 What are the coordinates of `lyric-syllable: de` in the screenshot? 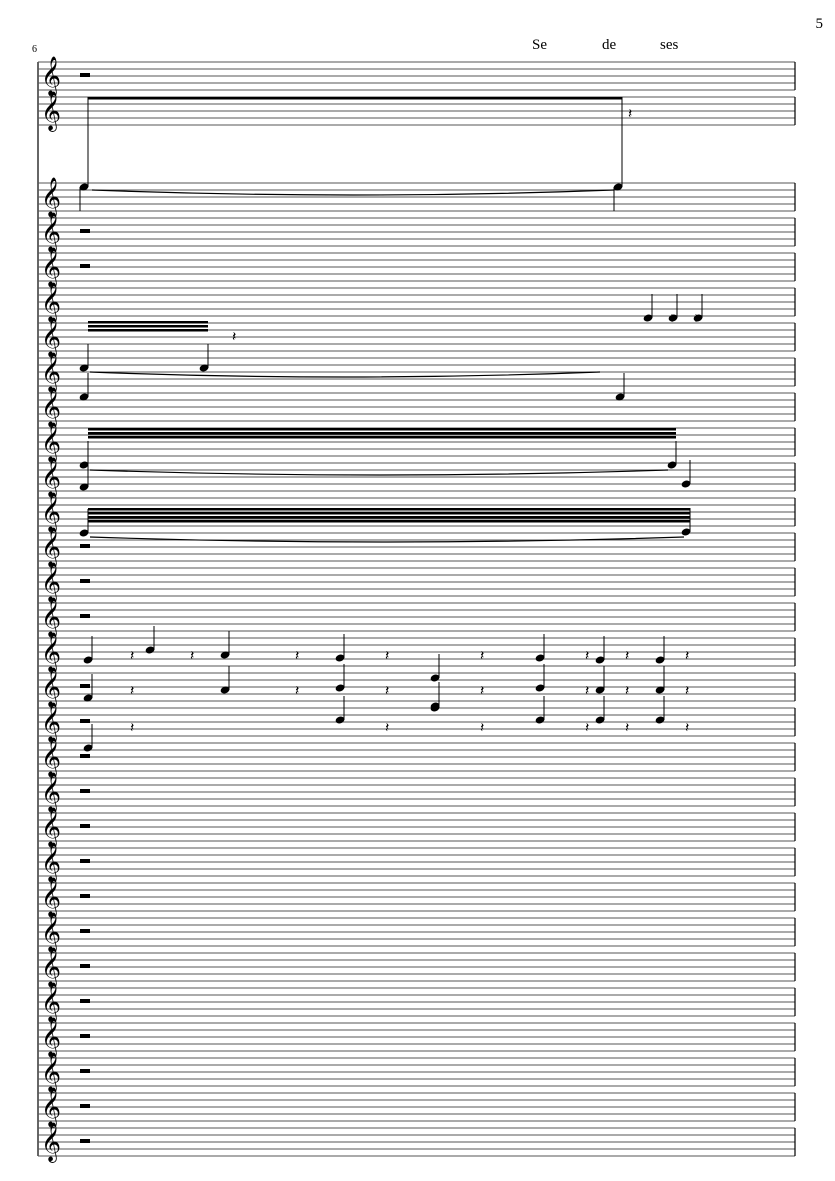 It's located at (609, 45).